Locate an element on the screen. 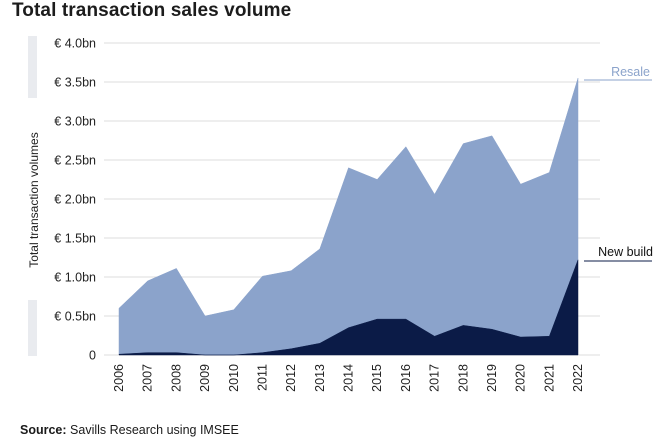 This screenshot has width=666, height=442. y-tick-label: € 2.0bn is located at coordinates (75, 200).